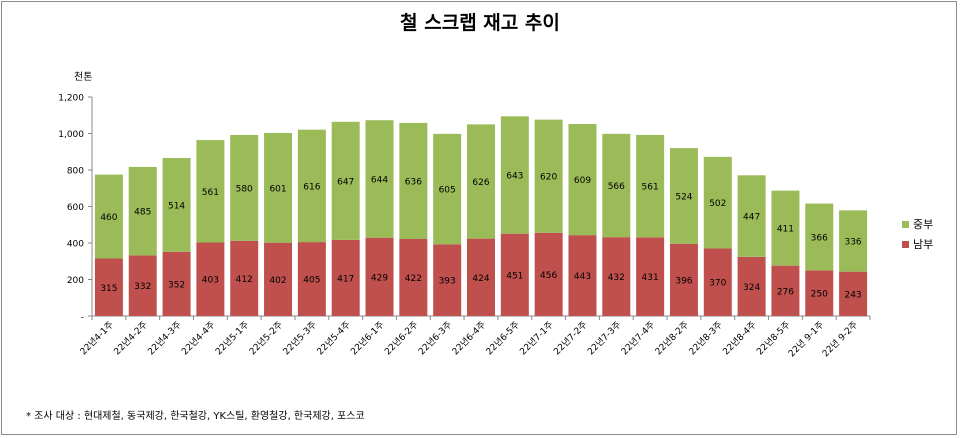 The image size is (960, 438). I want to click on data-label-south: 429, so click(379, 278).